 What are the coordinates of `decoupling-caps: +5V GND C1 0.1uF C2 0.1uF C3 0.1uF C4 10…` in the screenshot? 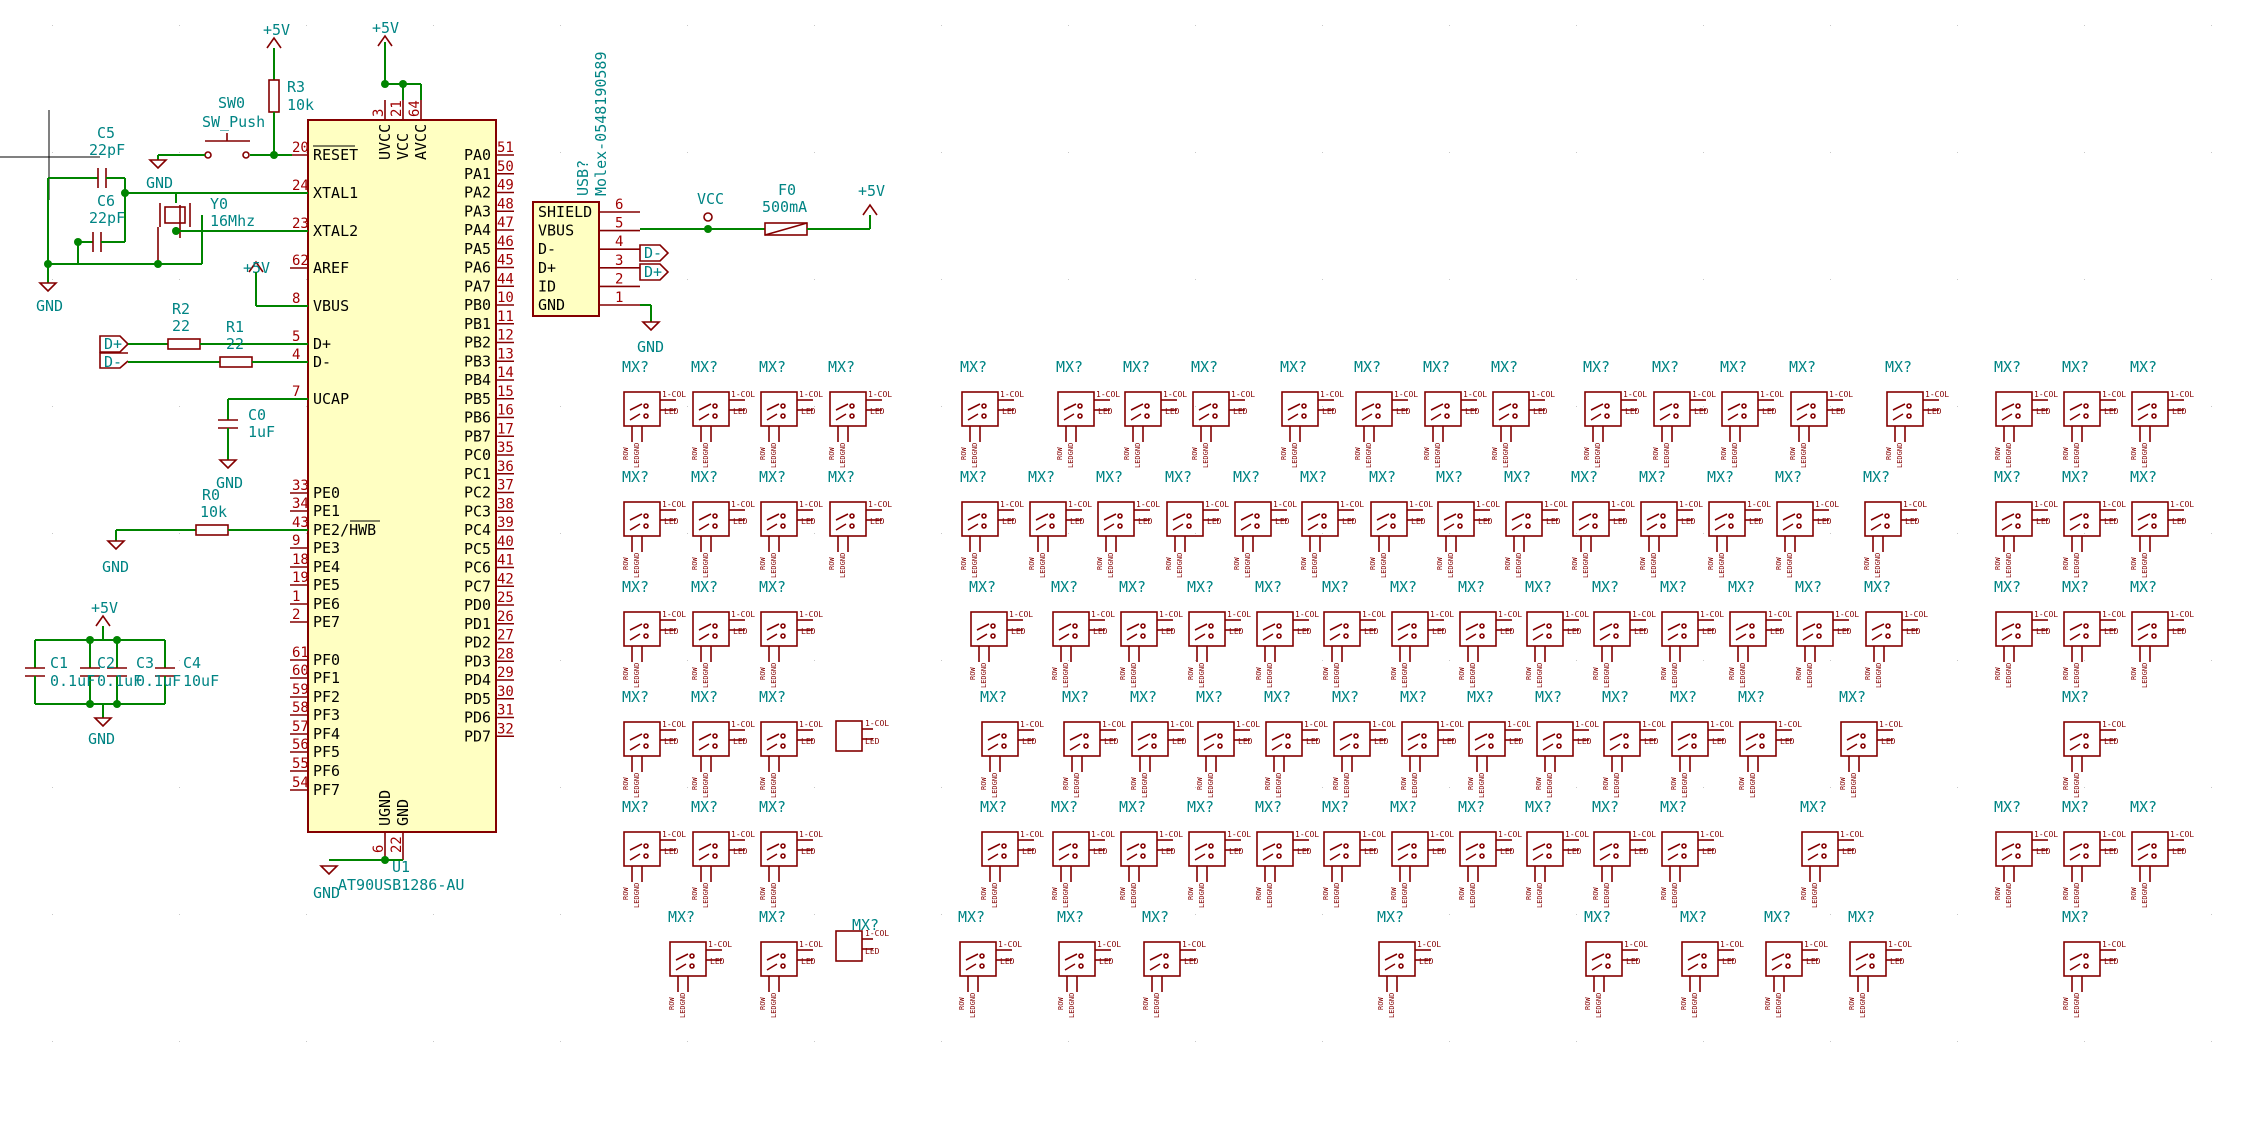 It's located at (122, 673).